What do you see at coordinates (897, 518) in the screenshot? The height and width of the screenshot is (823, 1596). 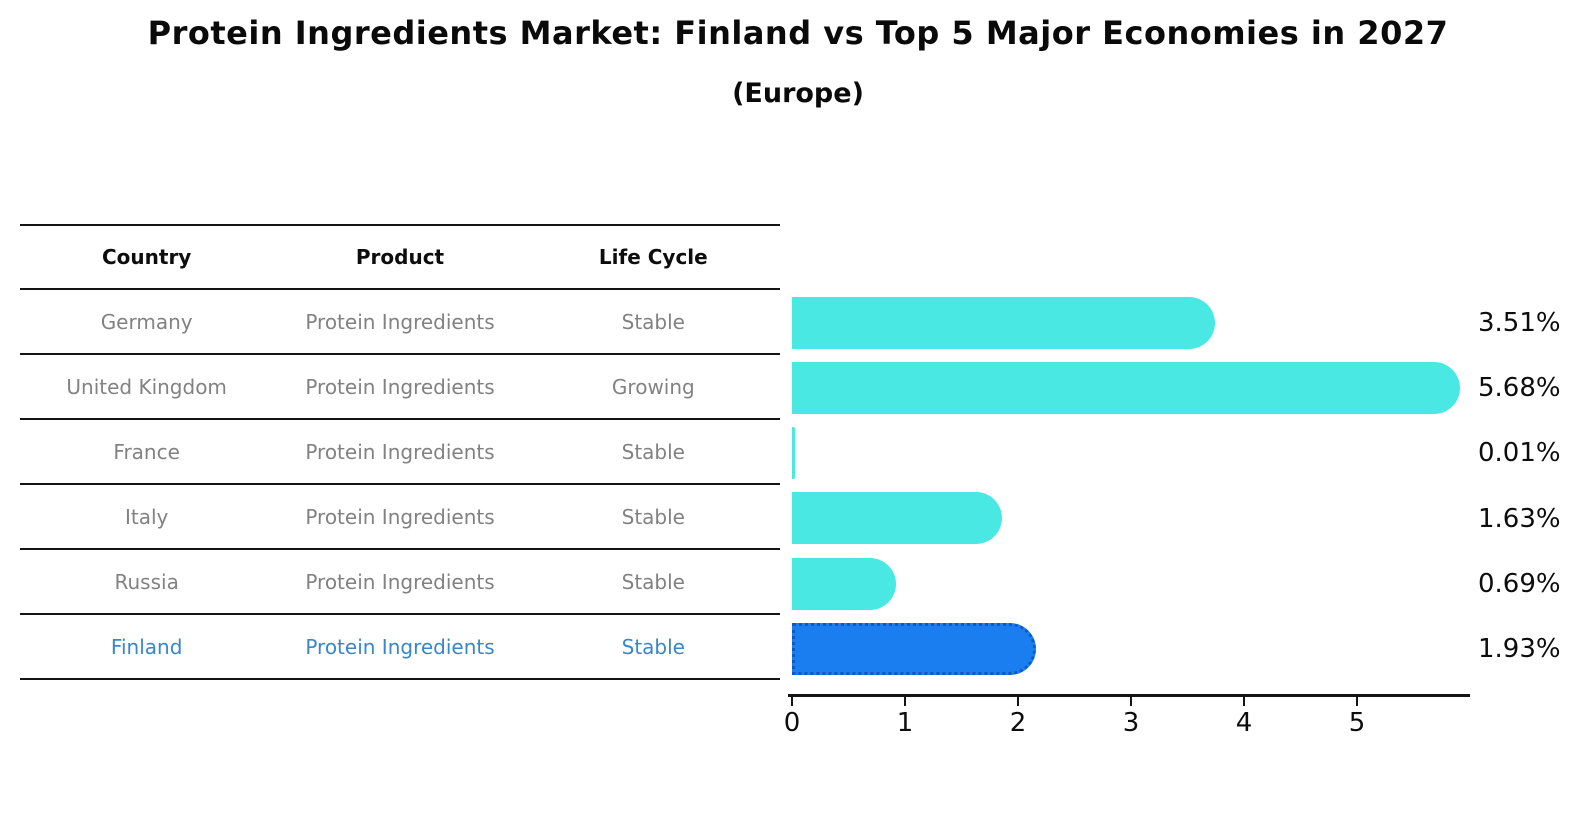 I see `bar-italy` at bounding box center [897, 518].